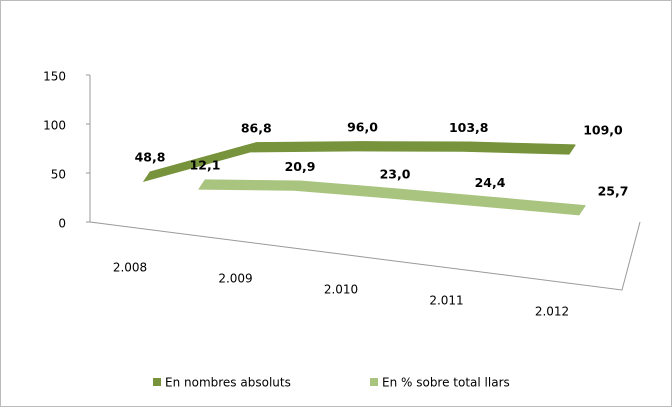  I want to click on y-tick-label: 150, so click(54, 77).